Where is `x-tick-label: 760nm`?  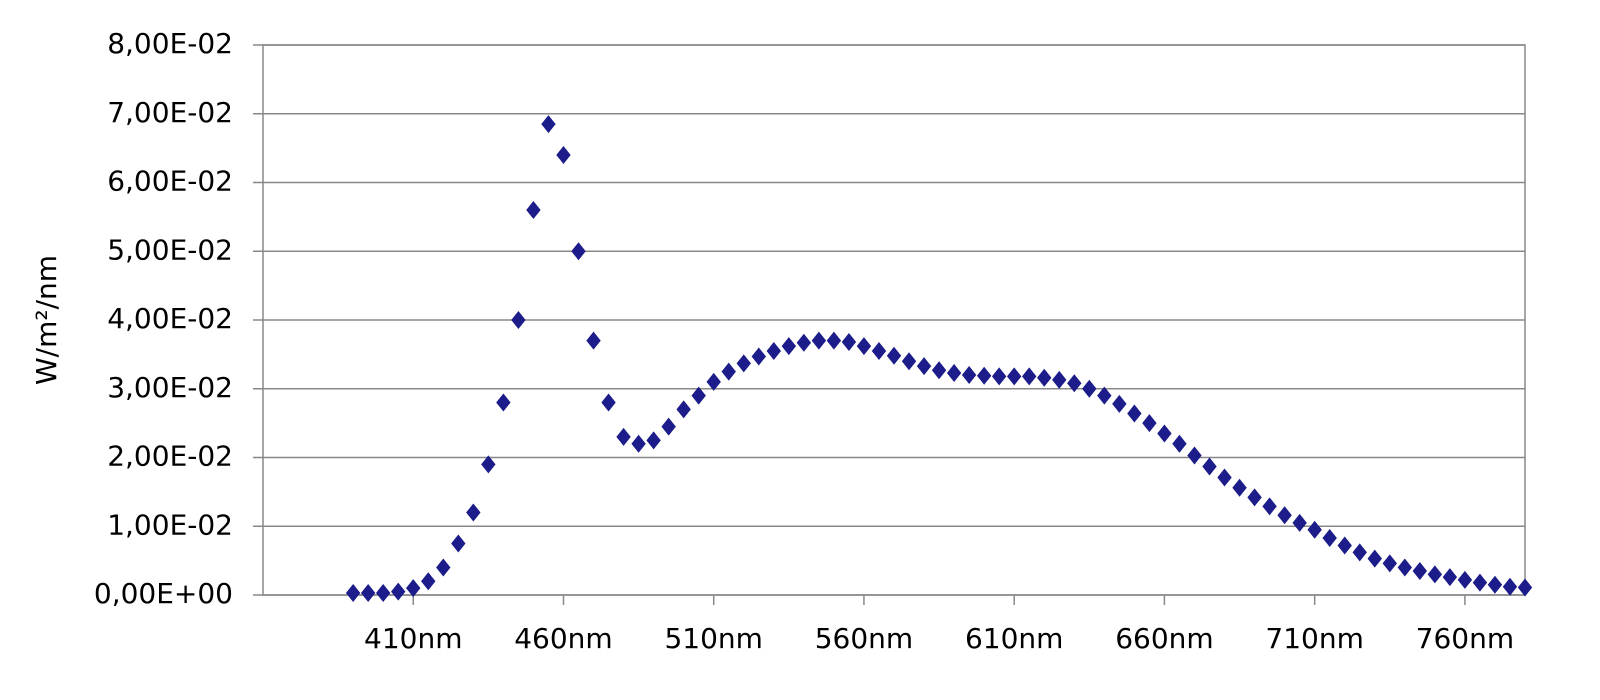 x-tick-label: 760nm is located at coordinates (1465, 638).